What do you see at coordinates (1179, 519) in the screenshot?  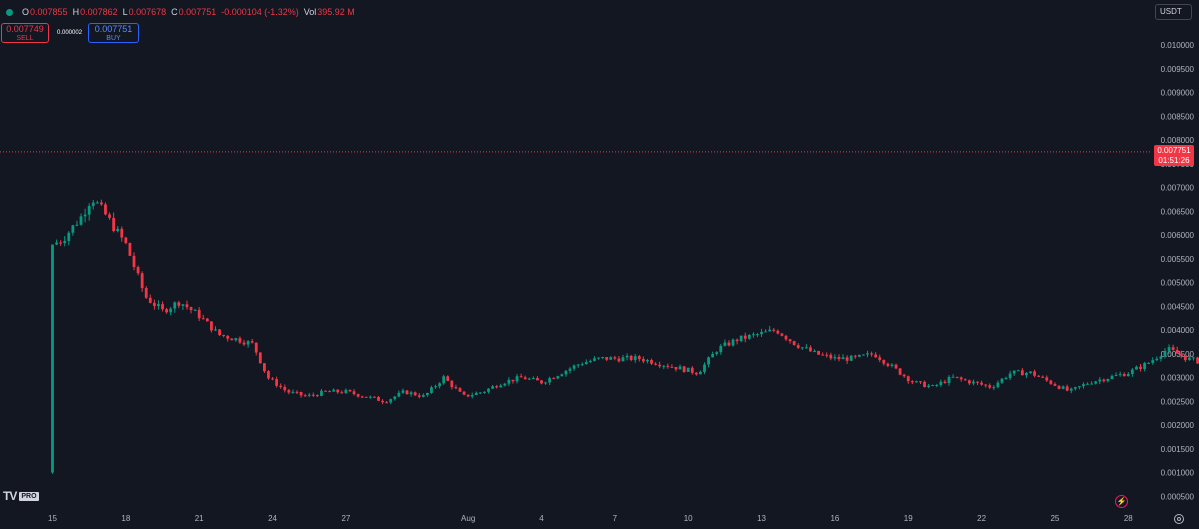 I see `gear-icon` at bounding box center [1179, 519].